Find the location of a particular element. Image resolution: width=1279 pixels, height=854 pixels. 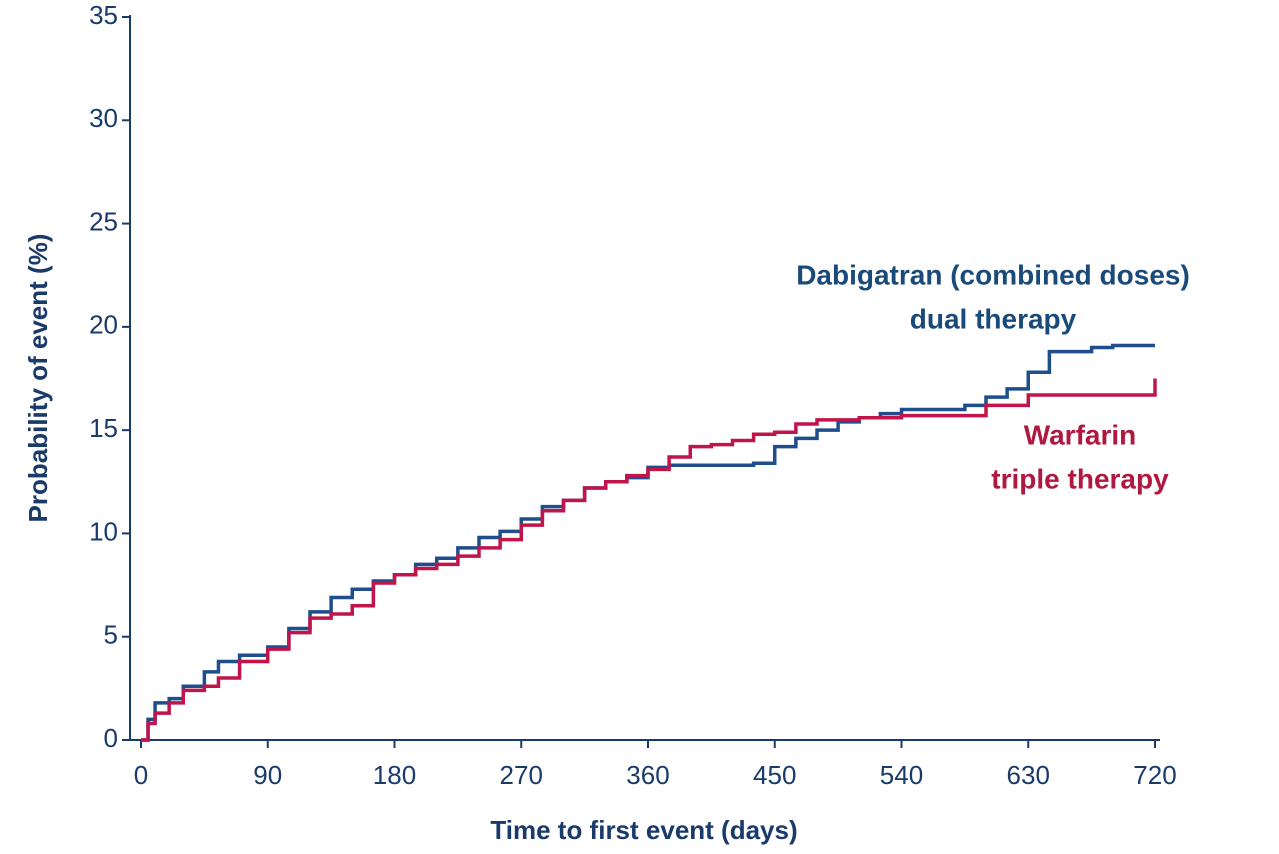

y-tick-label: 5 is located at coordinates (111, 635).